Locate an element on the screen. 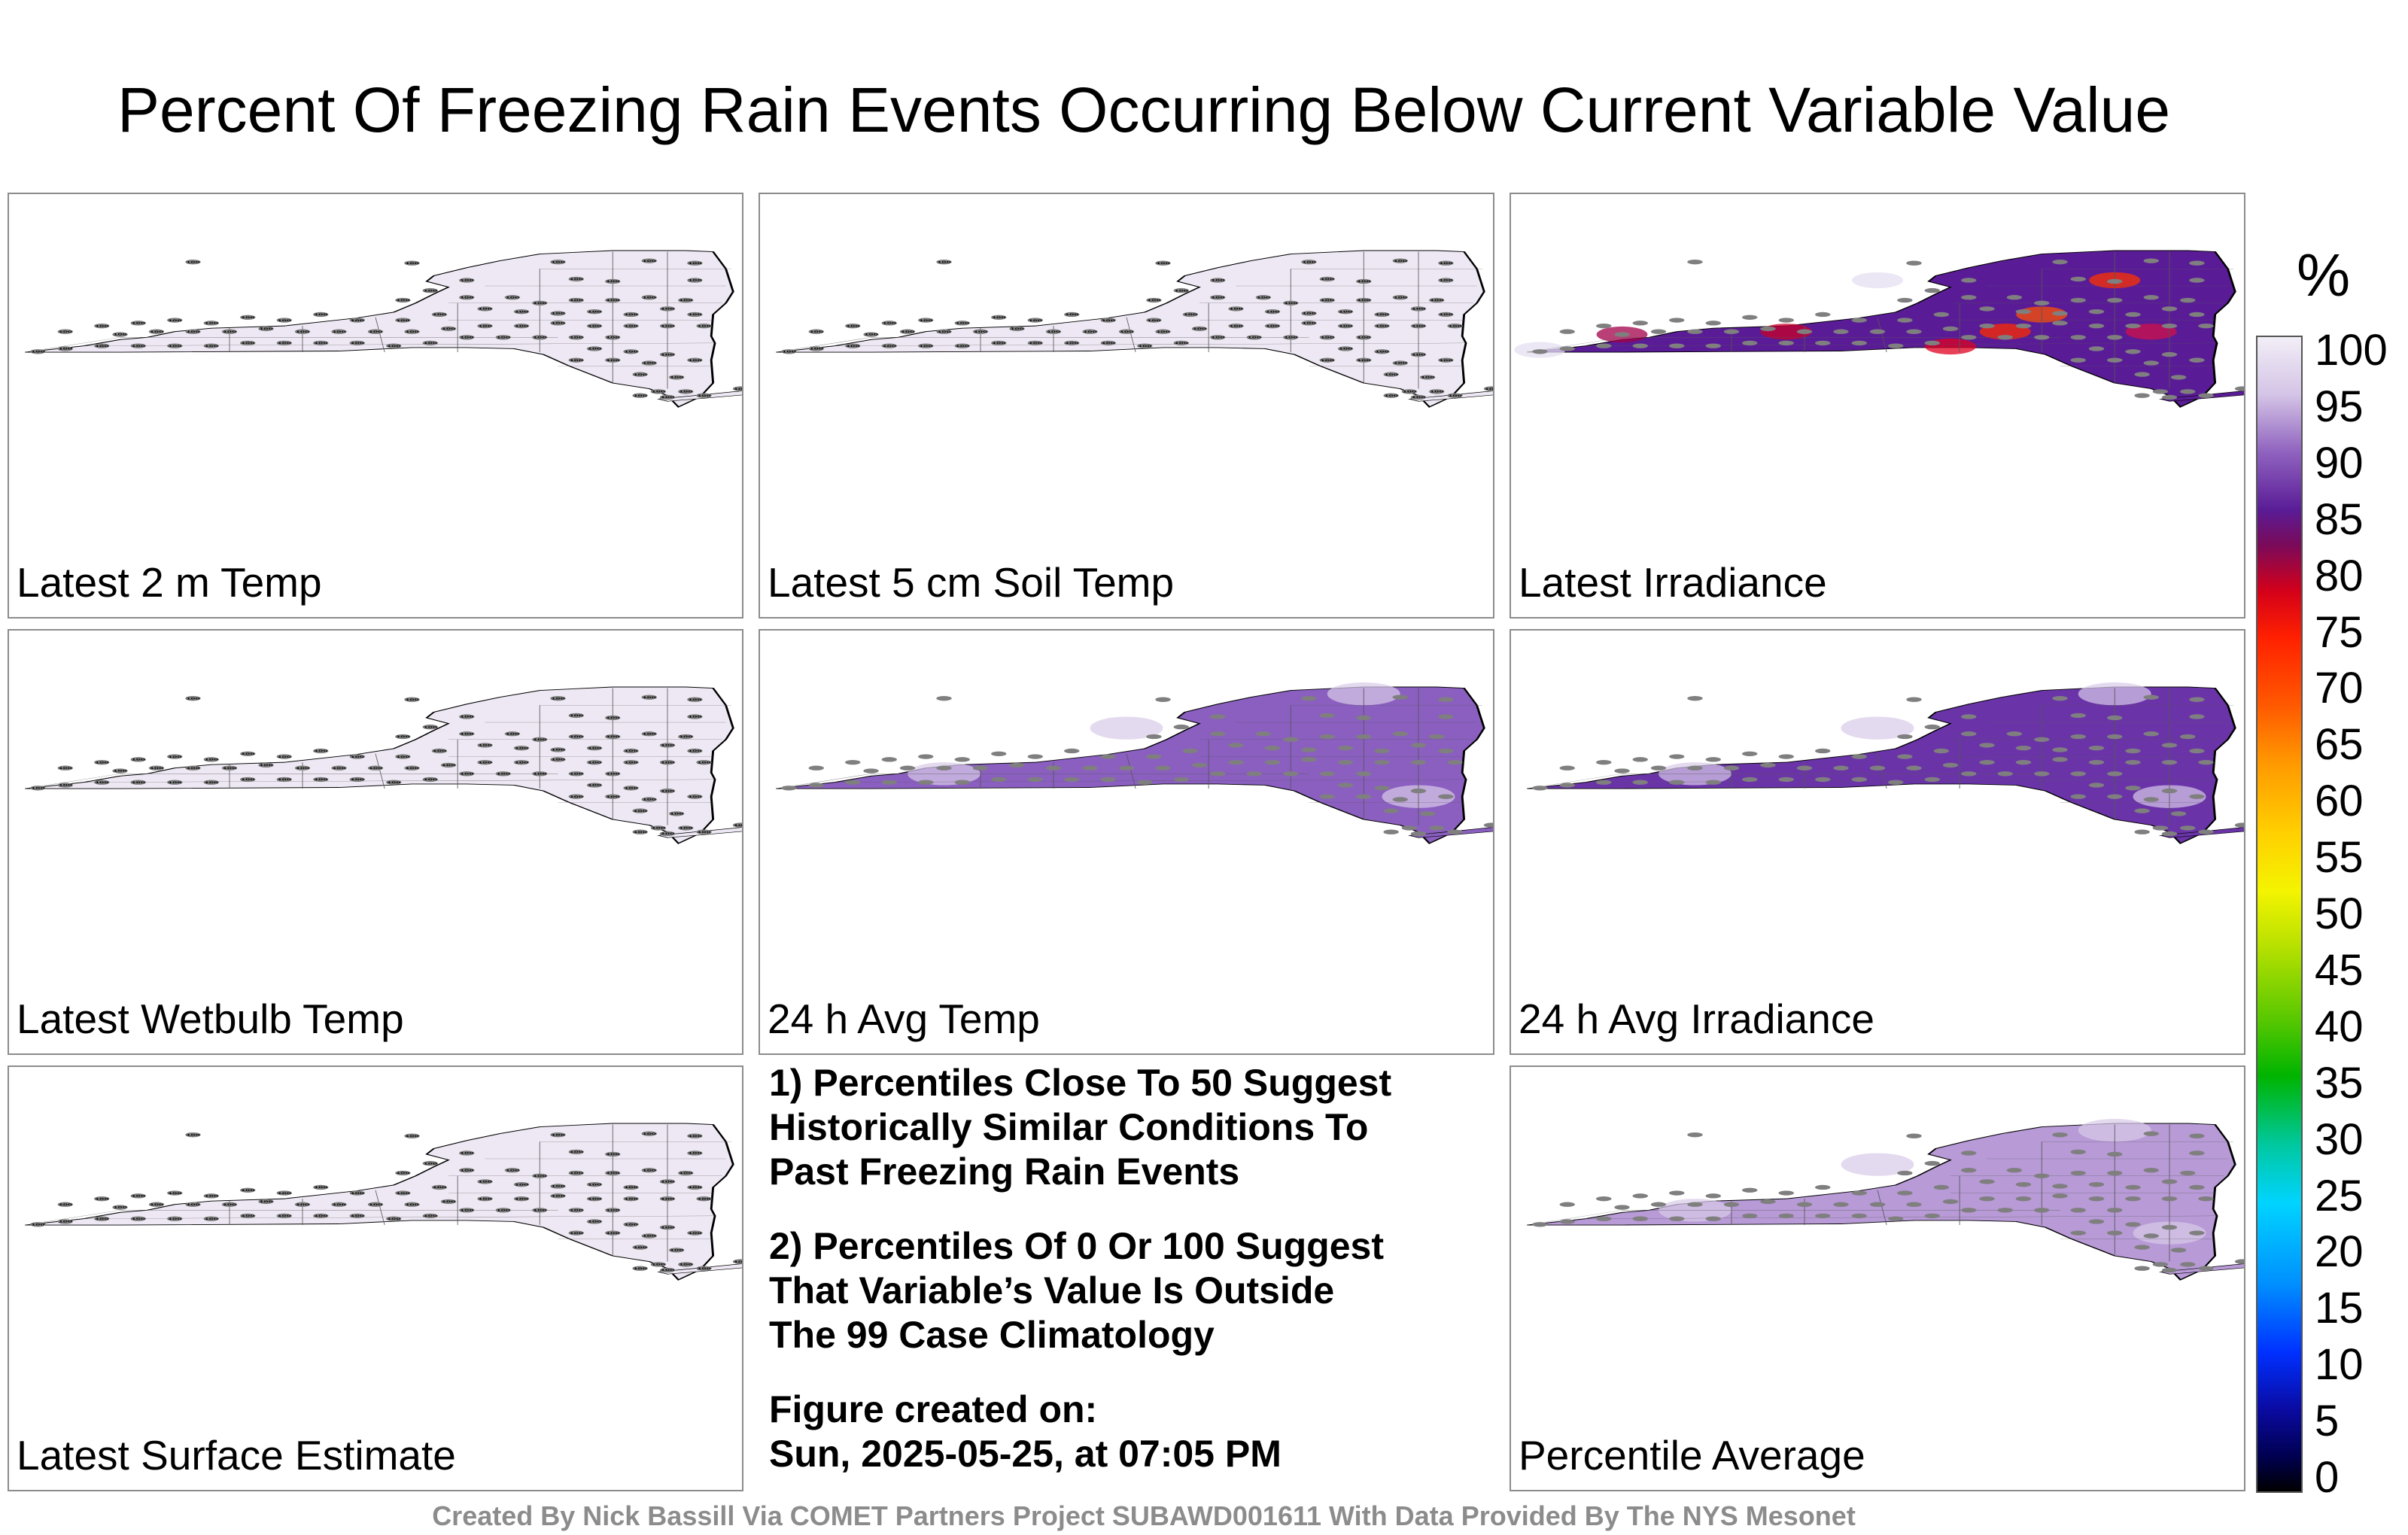 Image resolution: width=2408 pixels, height=1535 pixels. colorbar-tick-label: 100 is located at coordinates (2351, 350).